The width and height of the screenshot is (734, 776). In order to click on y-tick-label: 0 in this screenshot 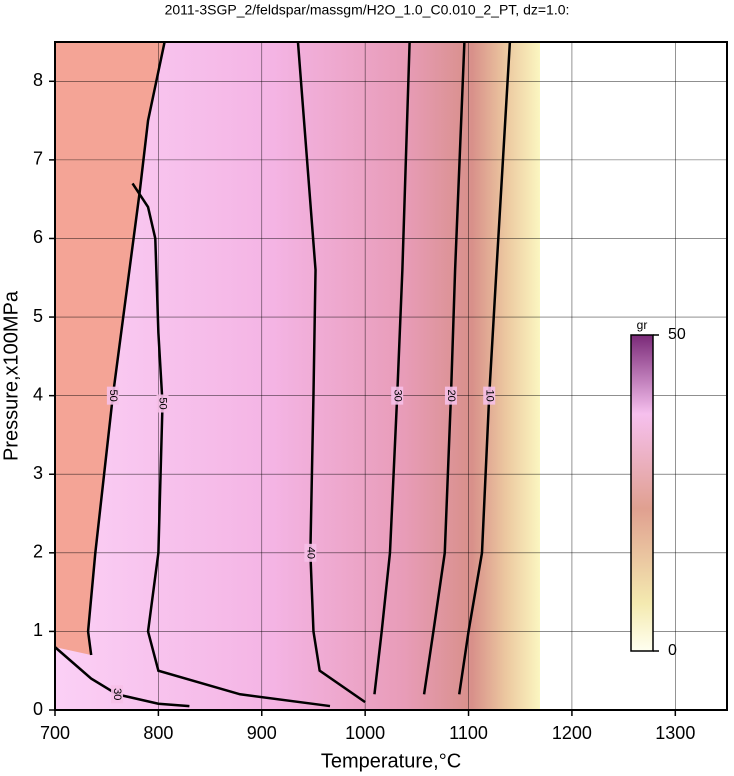, I will do `click(38, 709)`.